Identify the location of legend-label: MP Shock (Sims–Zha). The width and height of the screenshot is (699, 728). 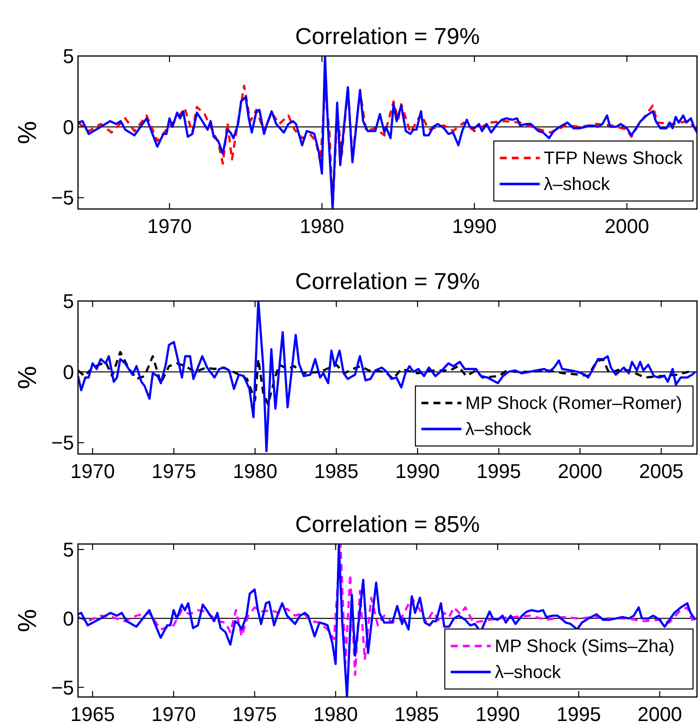
(584, 646).